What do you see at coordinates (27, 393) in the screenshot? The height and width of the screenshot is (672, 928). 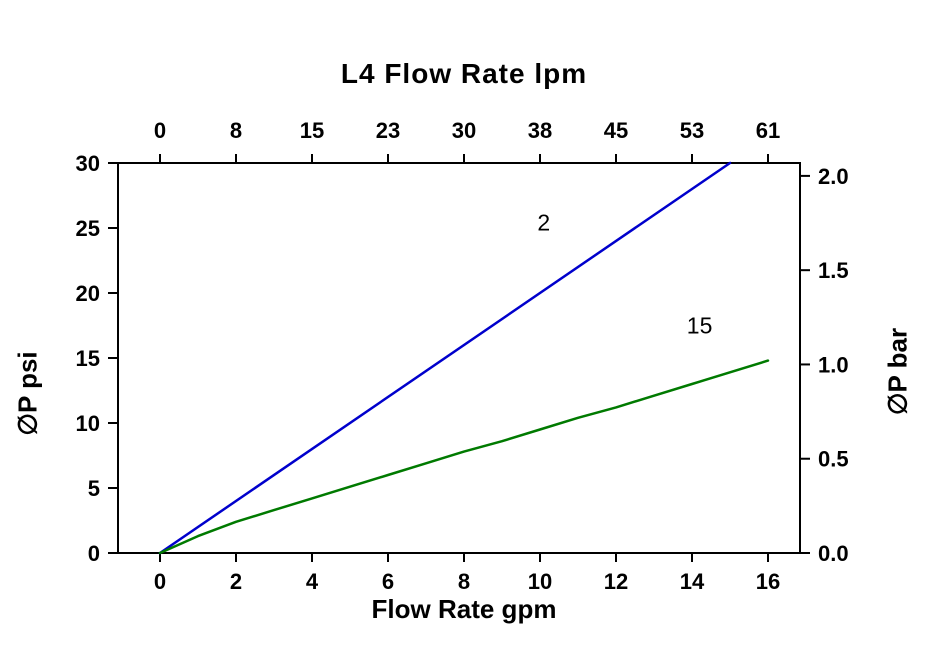 I see `y-axis-label-left: ∅P psi` at bounding box center [27, 393].